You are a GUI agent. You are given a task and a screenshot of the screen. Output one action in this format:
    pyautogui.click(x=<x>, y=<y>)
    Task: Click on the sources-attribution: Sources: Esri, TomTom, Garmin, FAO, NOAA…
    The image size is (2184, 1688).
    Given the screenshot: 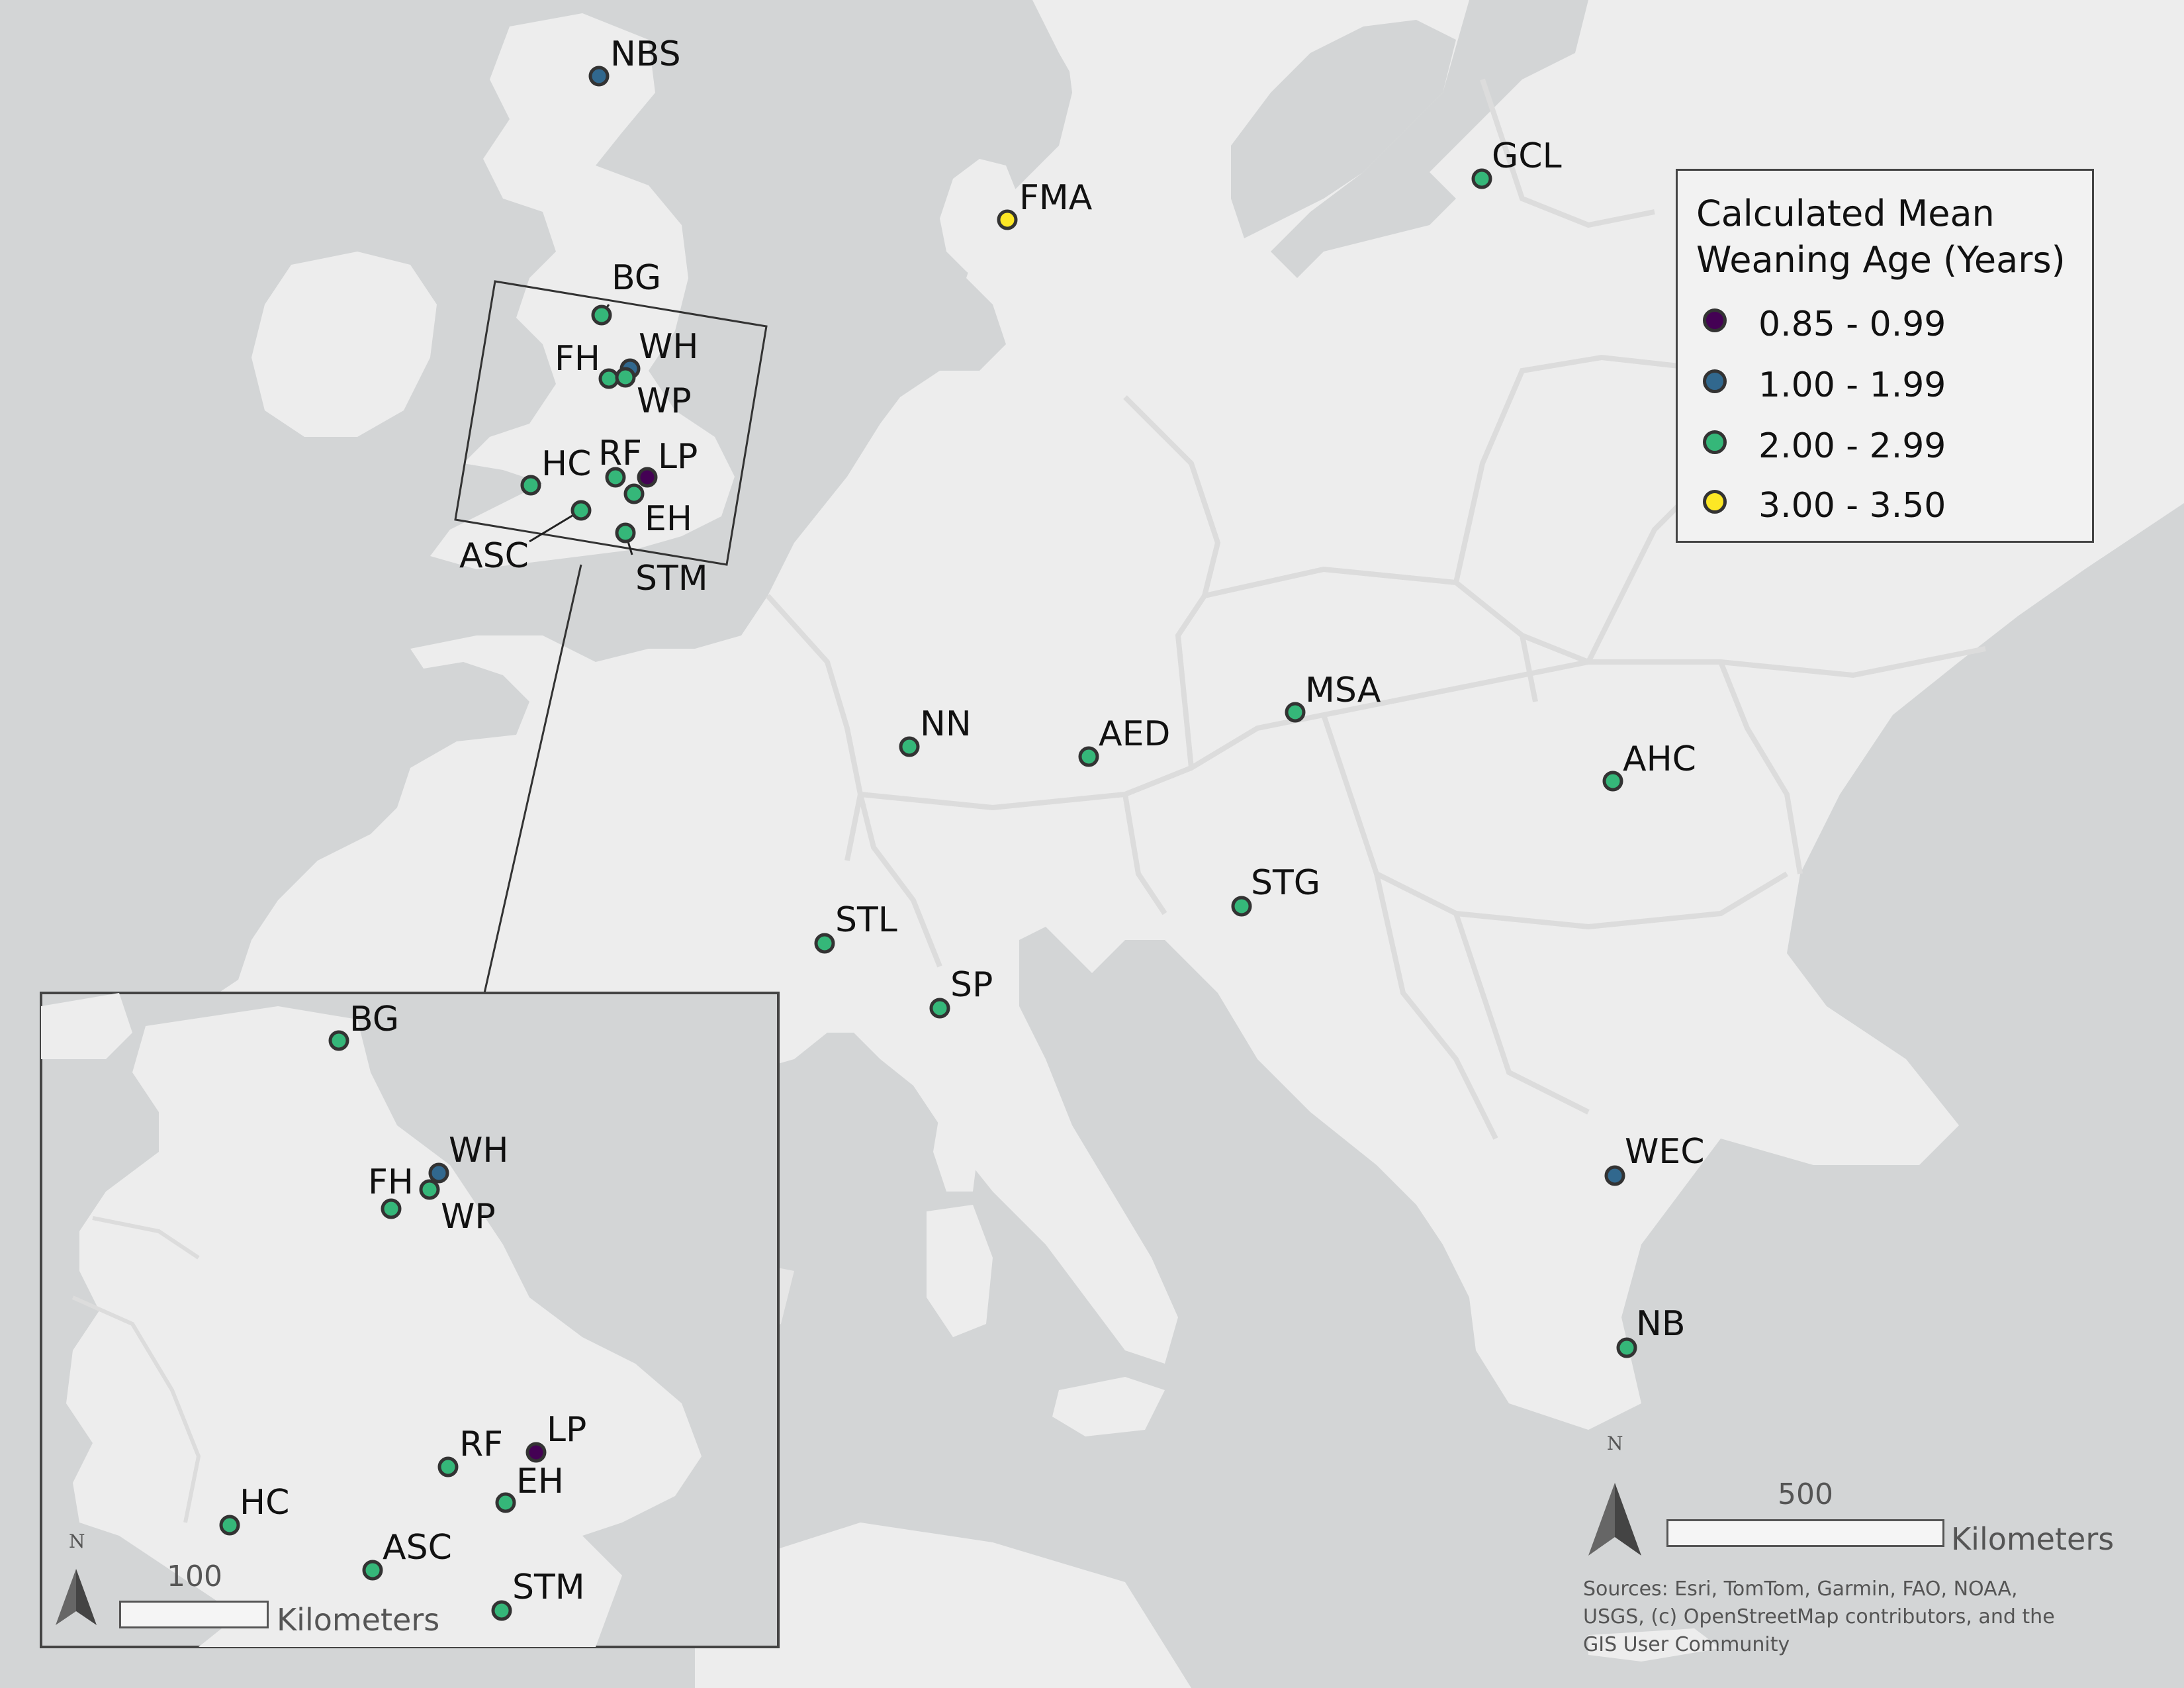 What is the action you would take?
    pyautogui.click(x=1819, y=1616)
    